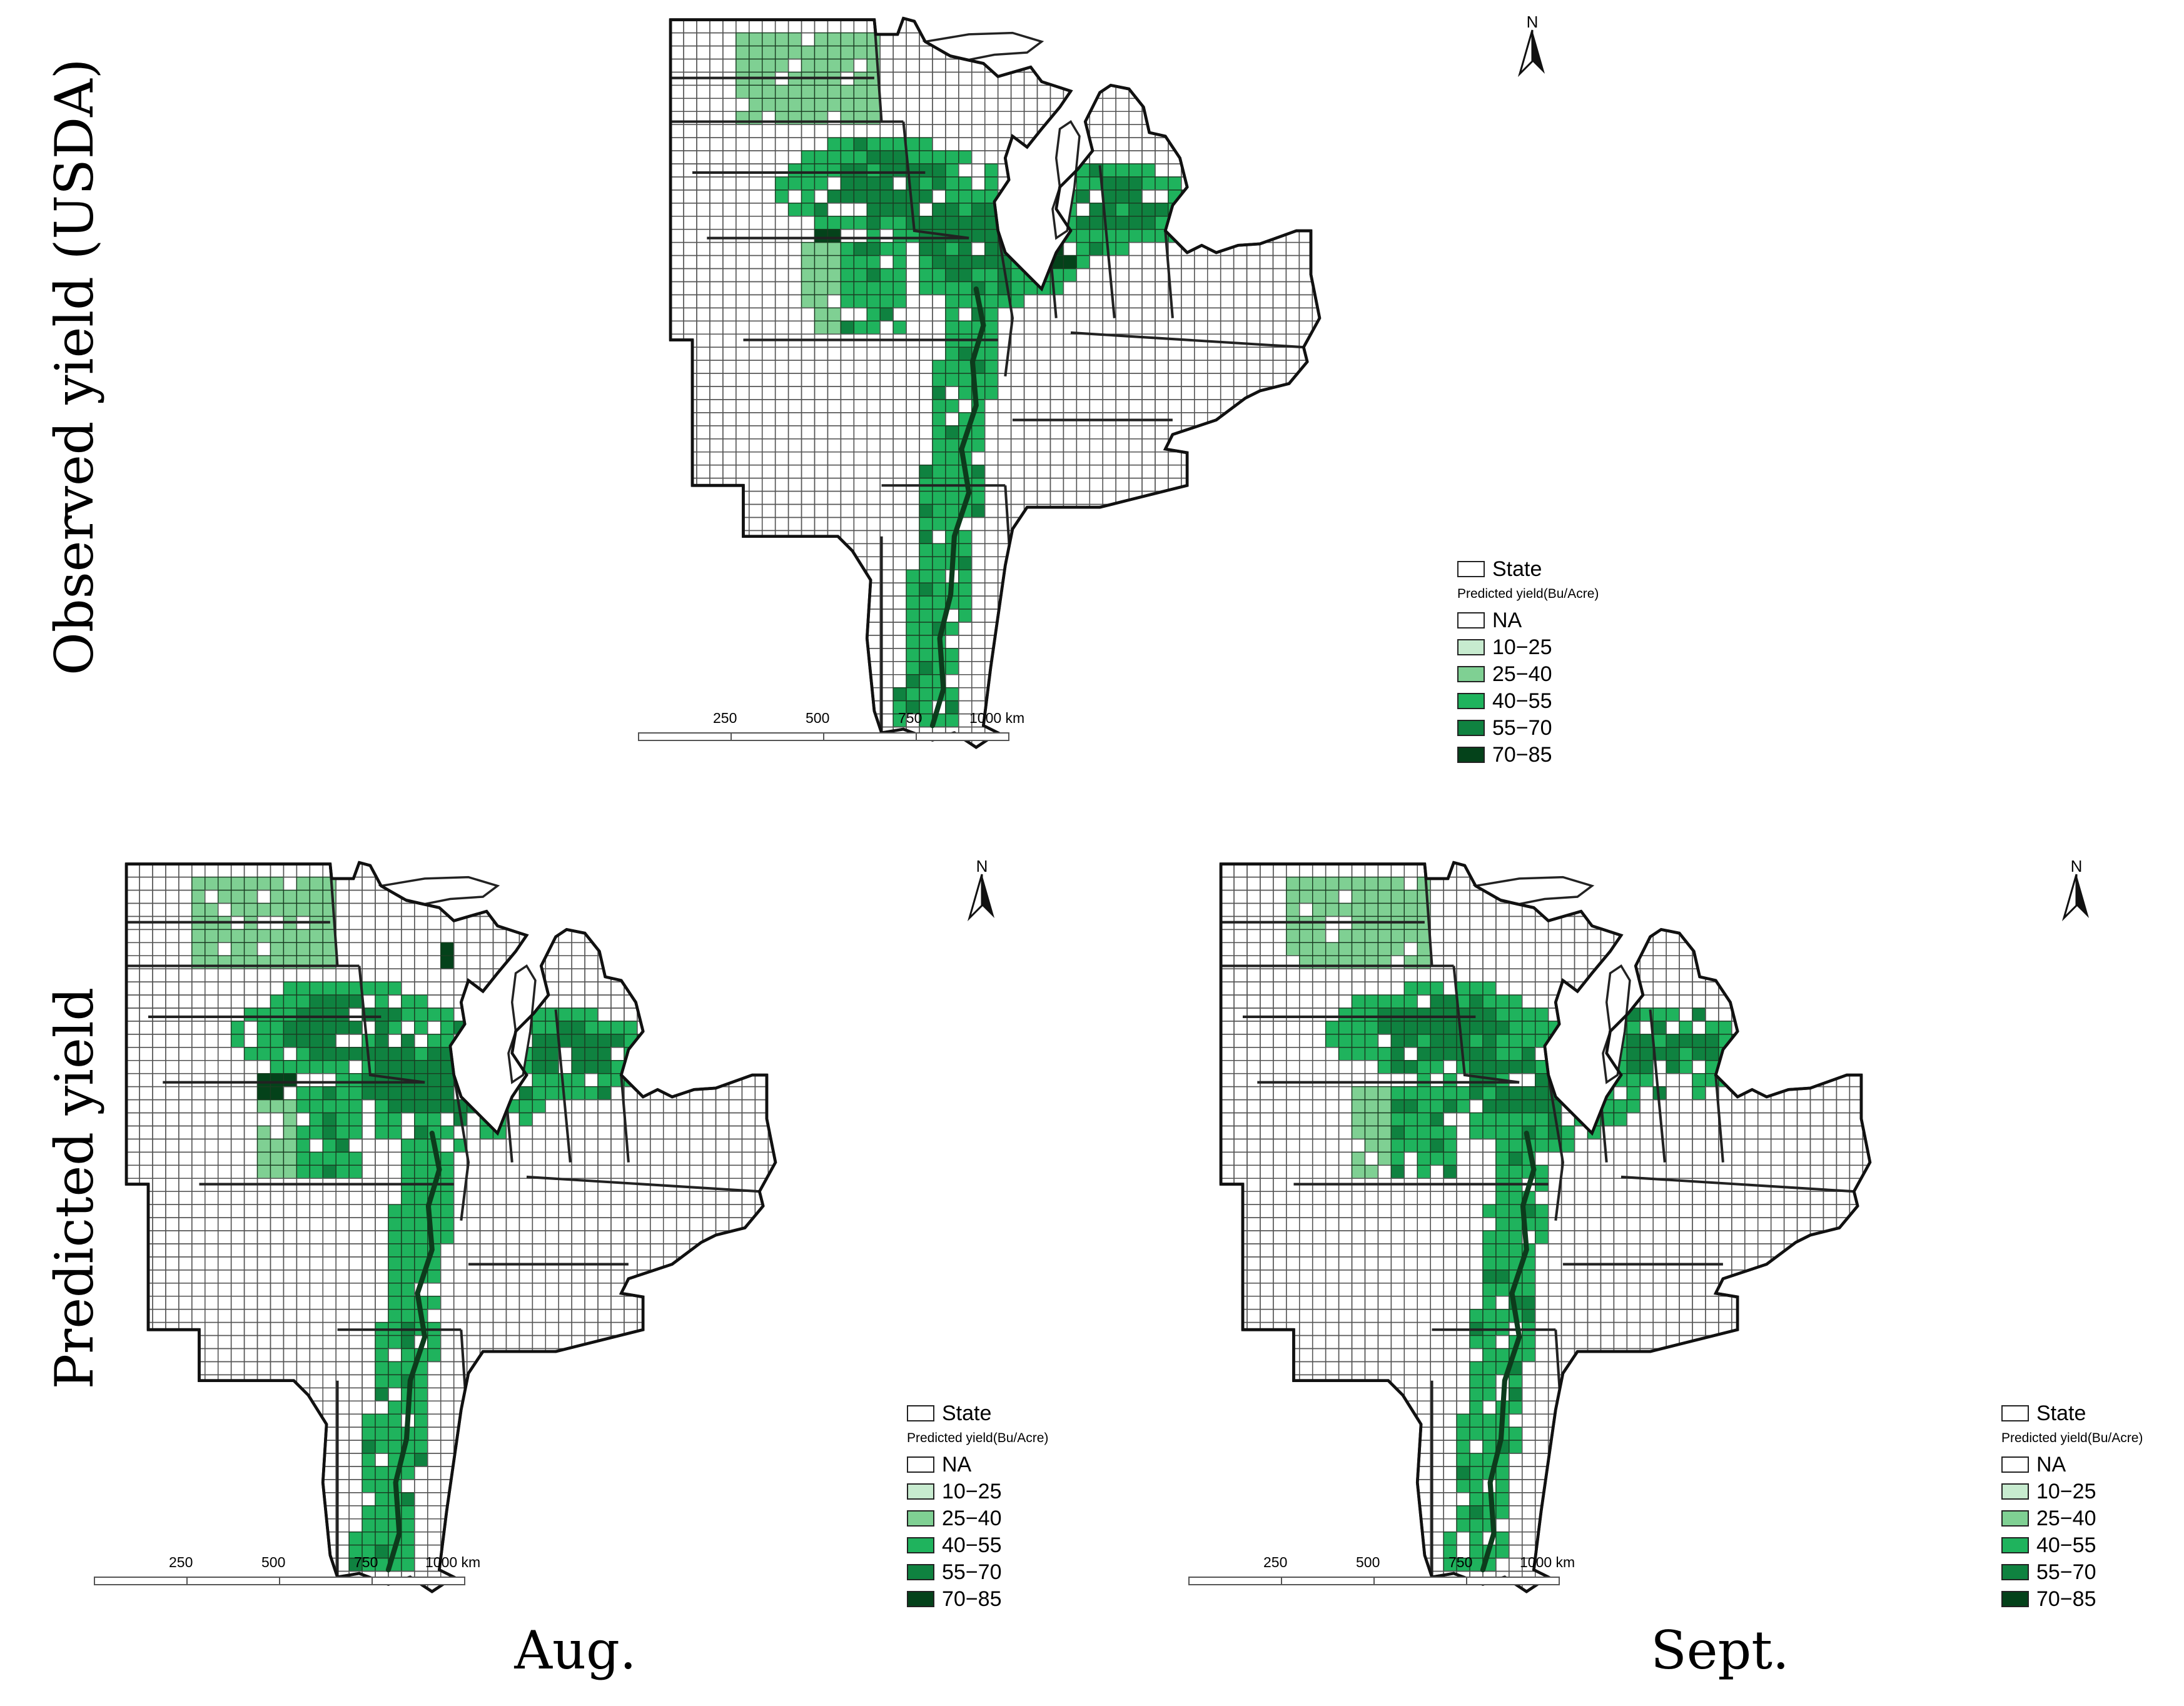 The width and height of the screenshot is (2184, 1706). Describe the element at coordinates (1499, 569) in the screenshot. I see `legend-item-state: State` at that location.